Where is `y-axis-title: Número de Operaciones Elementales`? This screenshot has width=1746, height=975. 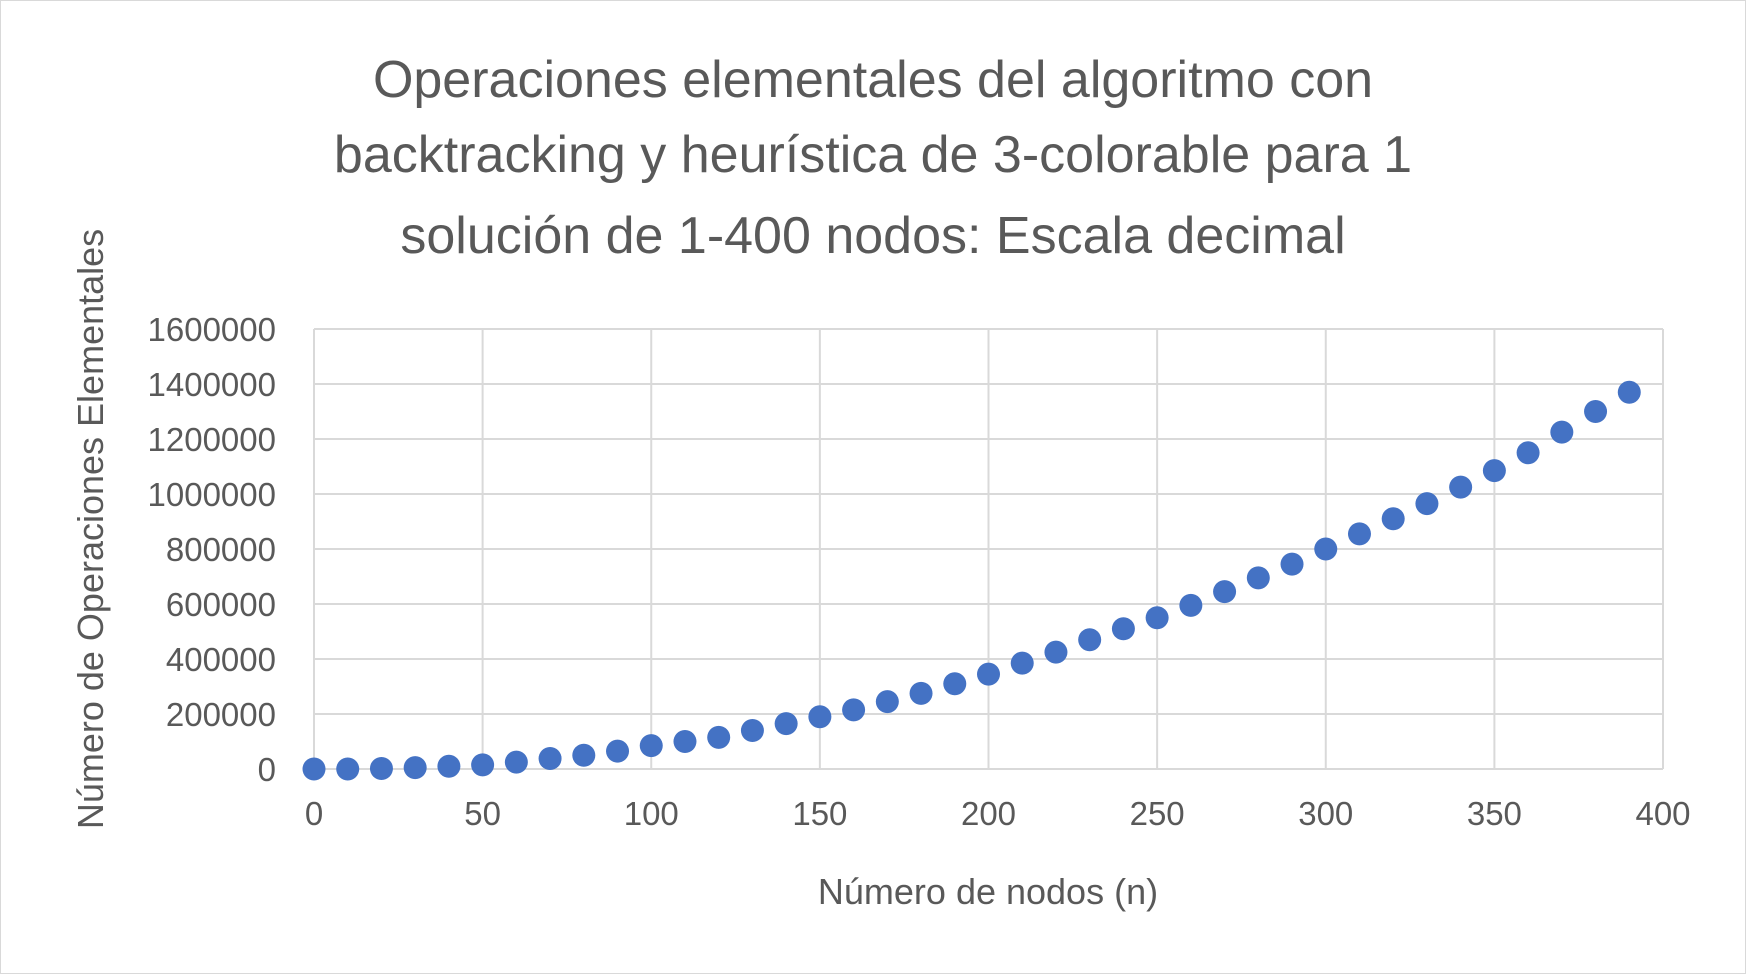
y-axis-title: Número de Operaciones Elementales is located at coordinates (90, 529).